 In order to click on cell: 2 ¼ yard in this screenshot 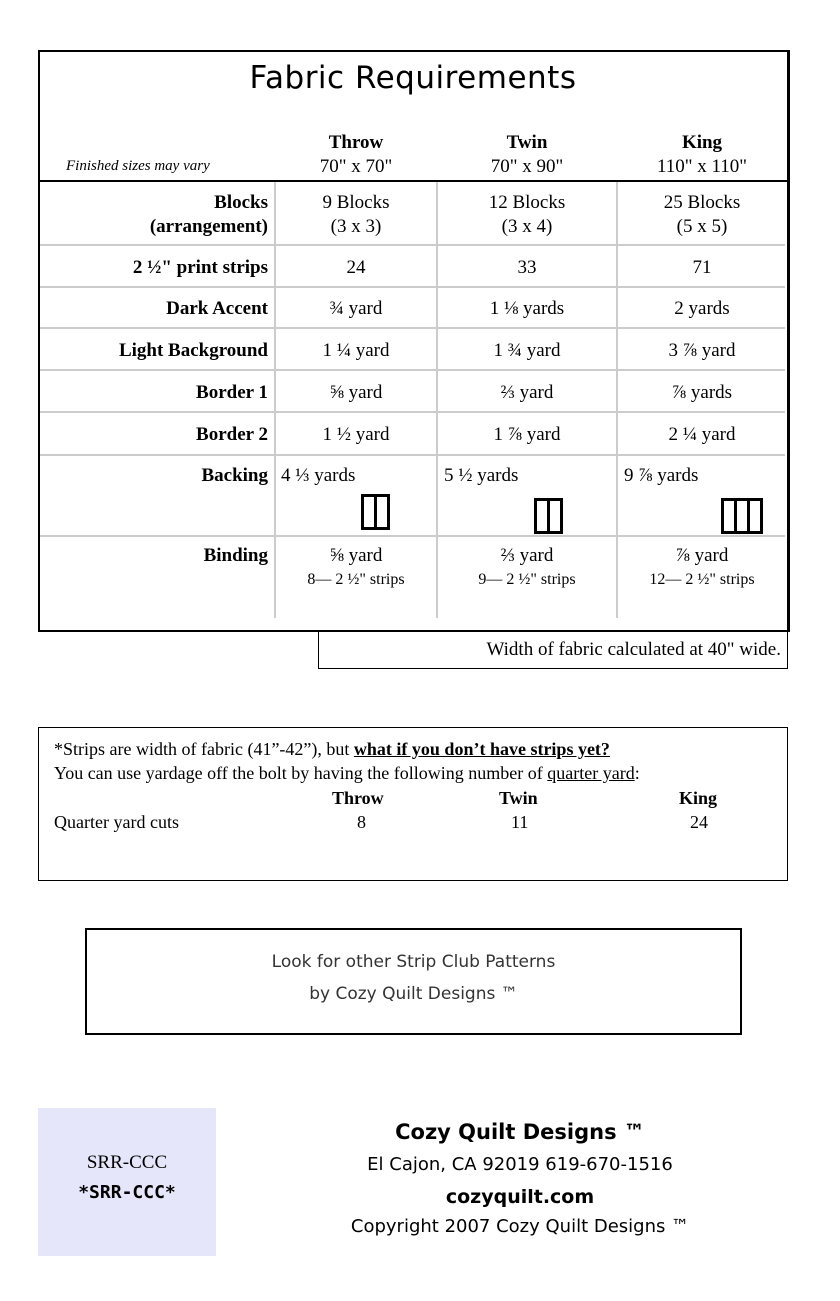, I will do `click(702, 434)`.